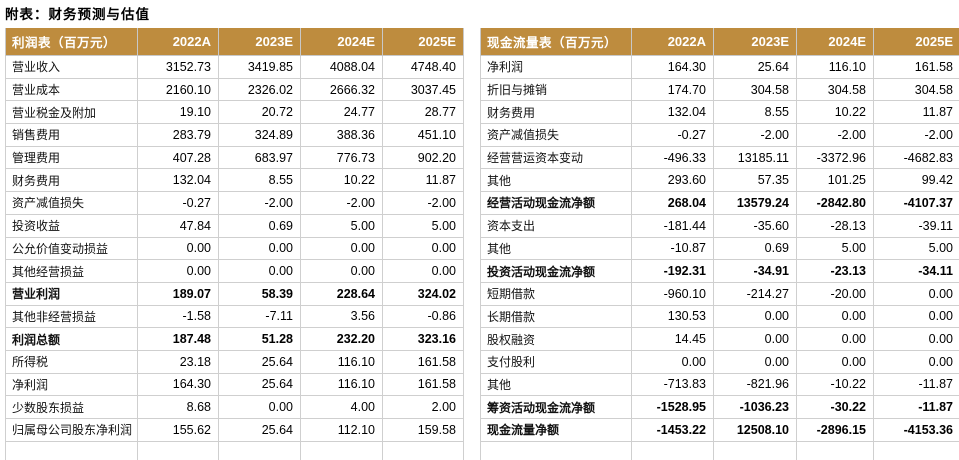 This screenshot has height=460, width=959. What do you see at coordinates (259, 135) in the screenshot?
I see `cell-value: 324.89` at bounding box center [259, 135].